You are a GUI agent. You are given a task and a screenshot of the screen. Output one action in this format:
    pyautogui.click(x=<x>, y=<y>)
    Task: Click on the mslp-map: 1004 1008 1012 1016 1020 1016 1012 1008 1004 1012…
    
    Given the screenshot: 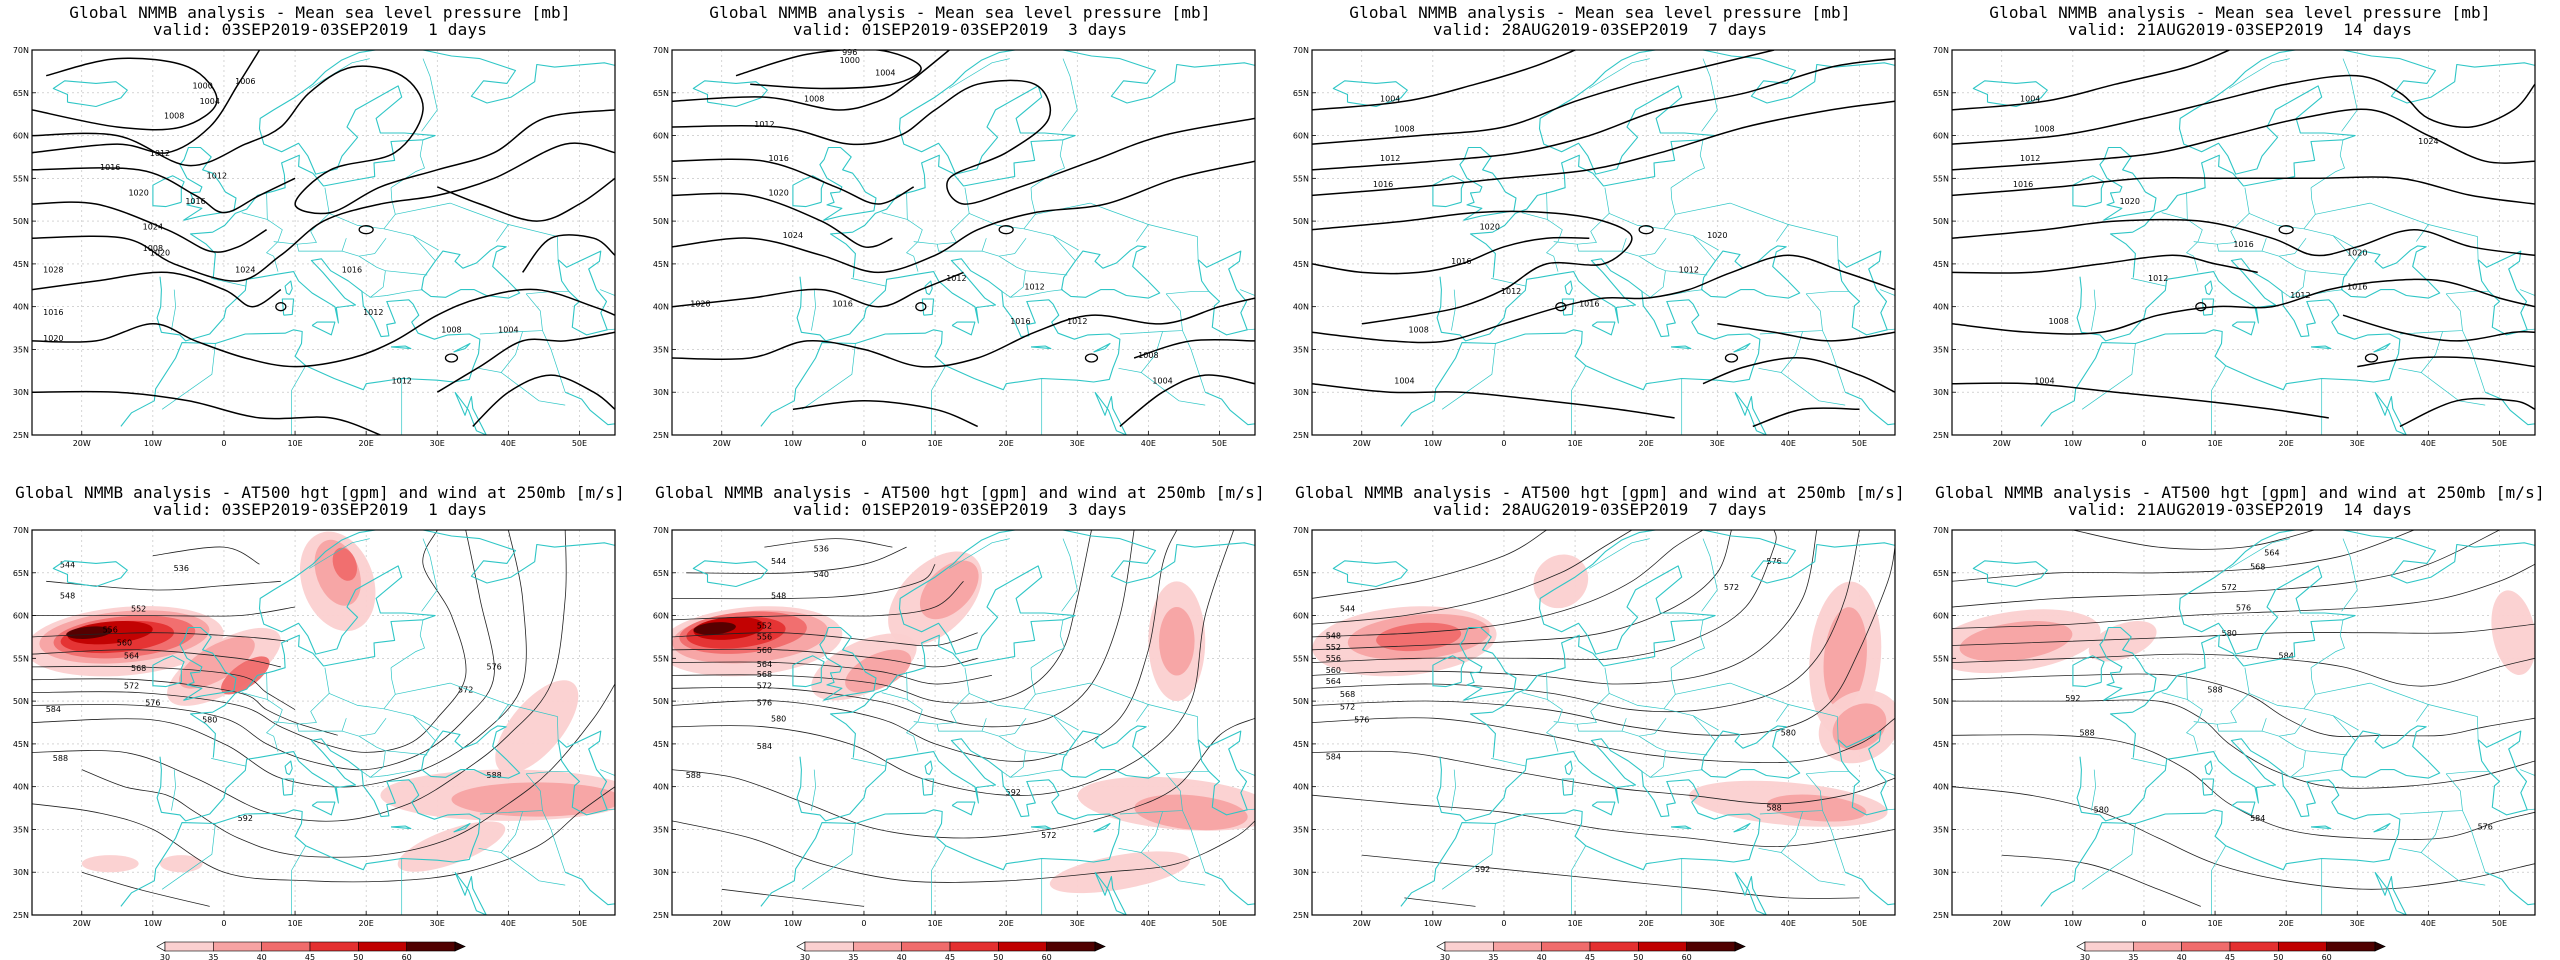 What is the action you would take?
    pyautogui.click(x=1594, y=247)
    